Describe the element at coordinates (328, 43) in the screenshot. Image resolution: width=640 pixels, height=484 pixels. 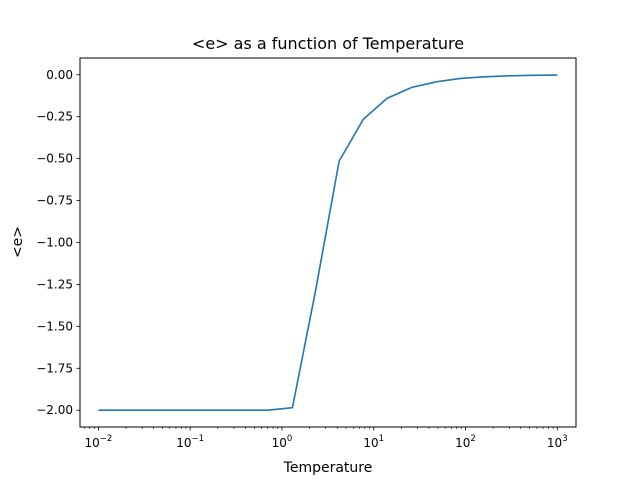
I see `chart-title: <e> as a function of Temperature` at that location.